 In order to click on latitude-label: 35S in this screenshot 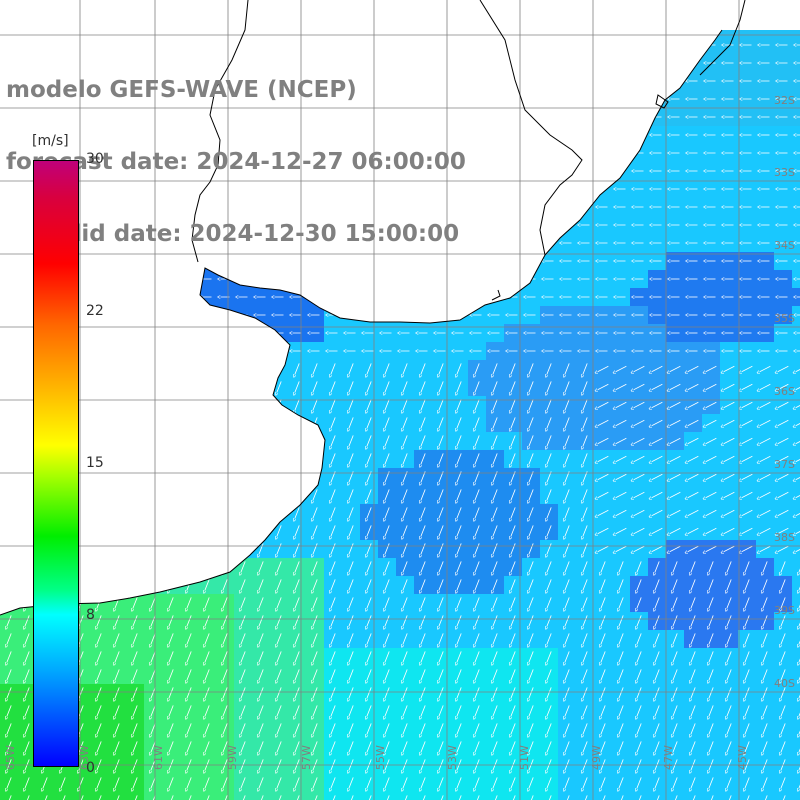, I will do `click(784, 318)`.